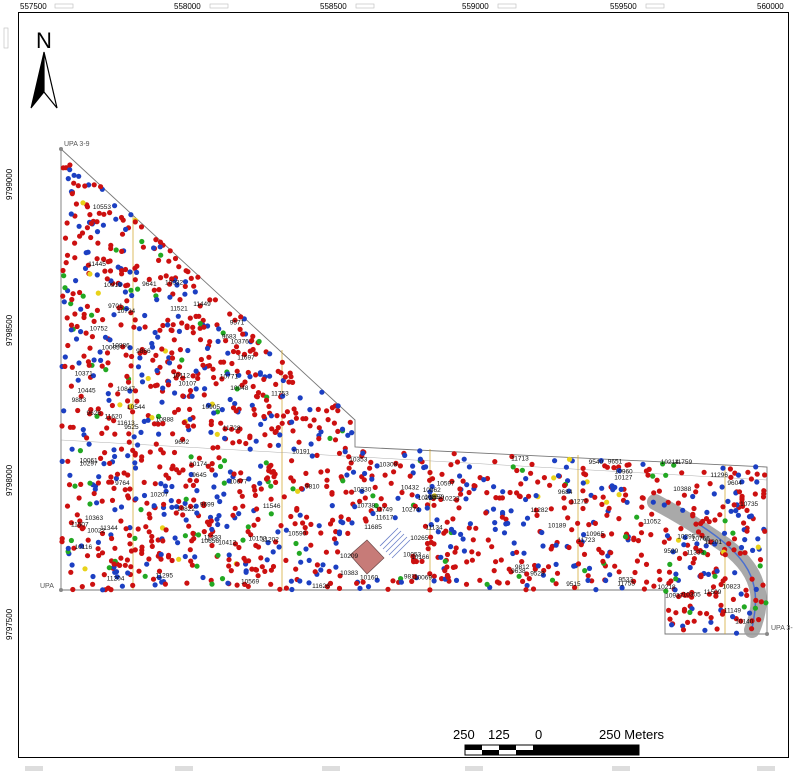 Image resolution: width=795 pixels, height=771 pixels. What do you see at coordinates (671, 551) in the screenshot?
I see `tree-id-label: 9599` at bounding box center [671, 551].